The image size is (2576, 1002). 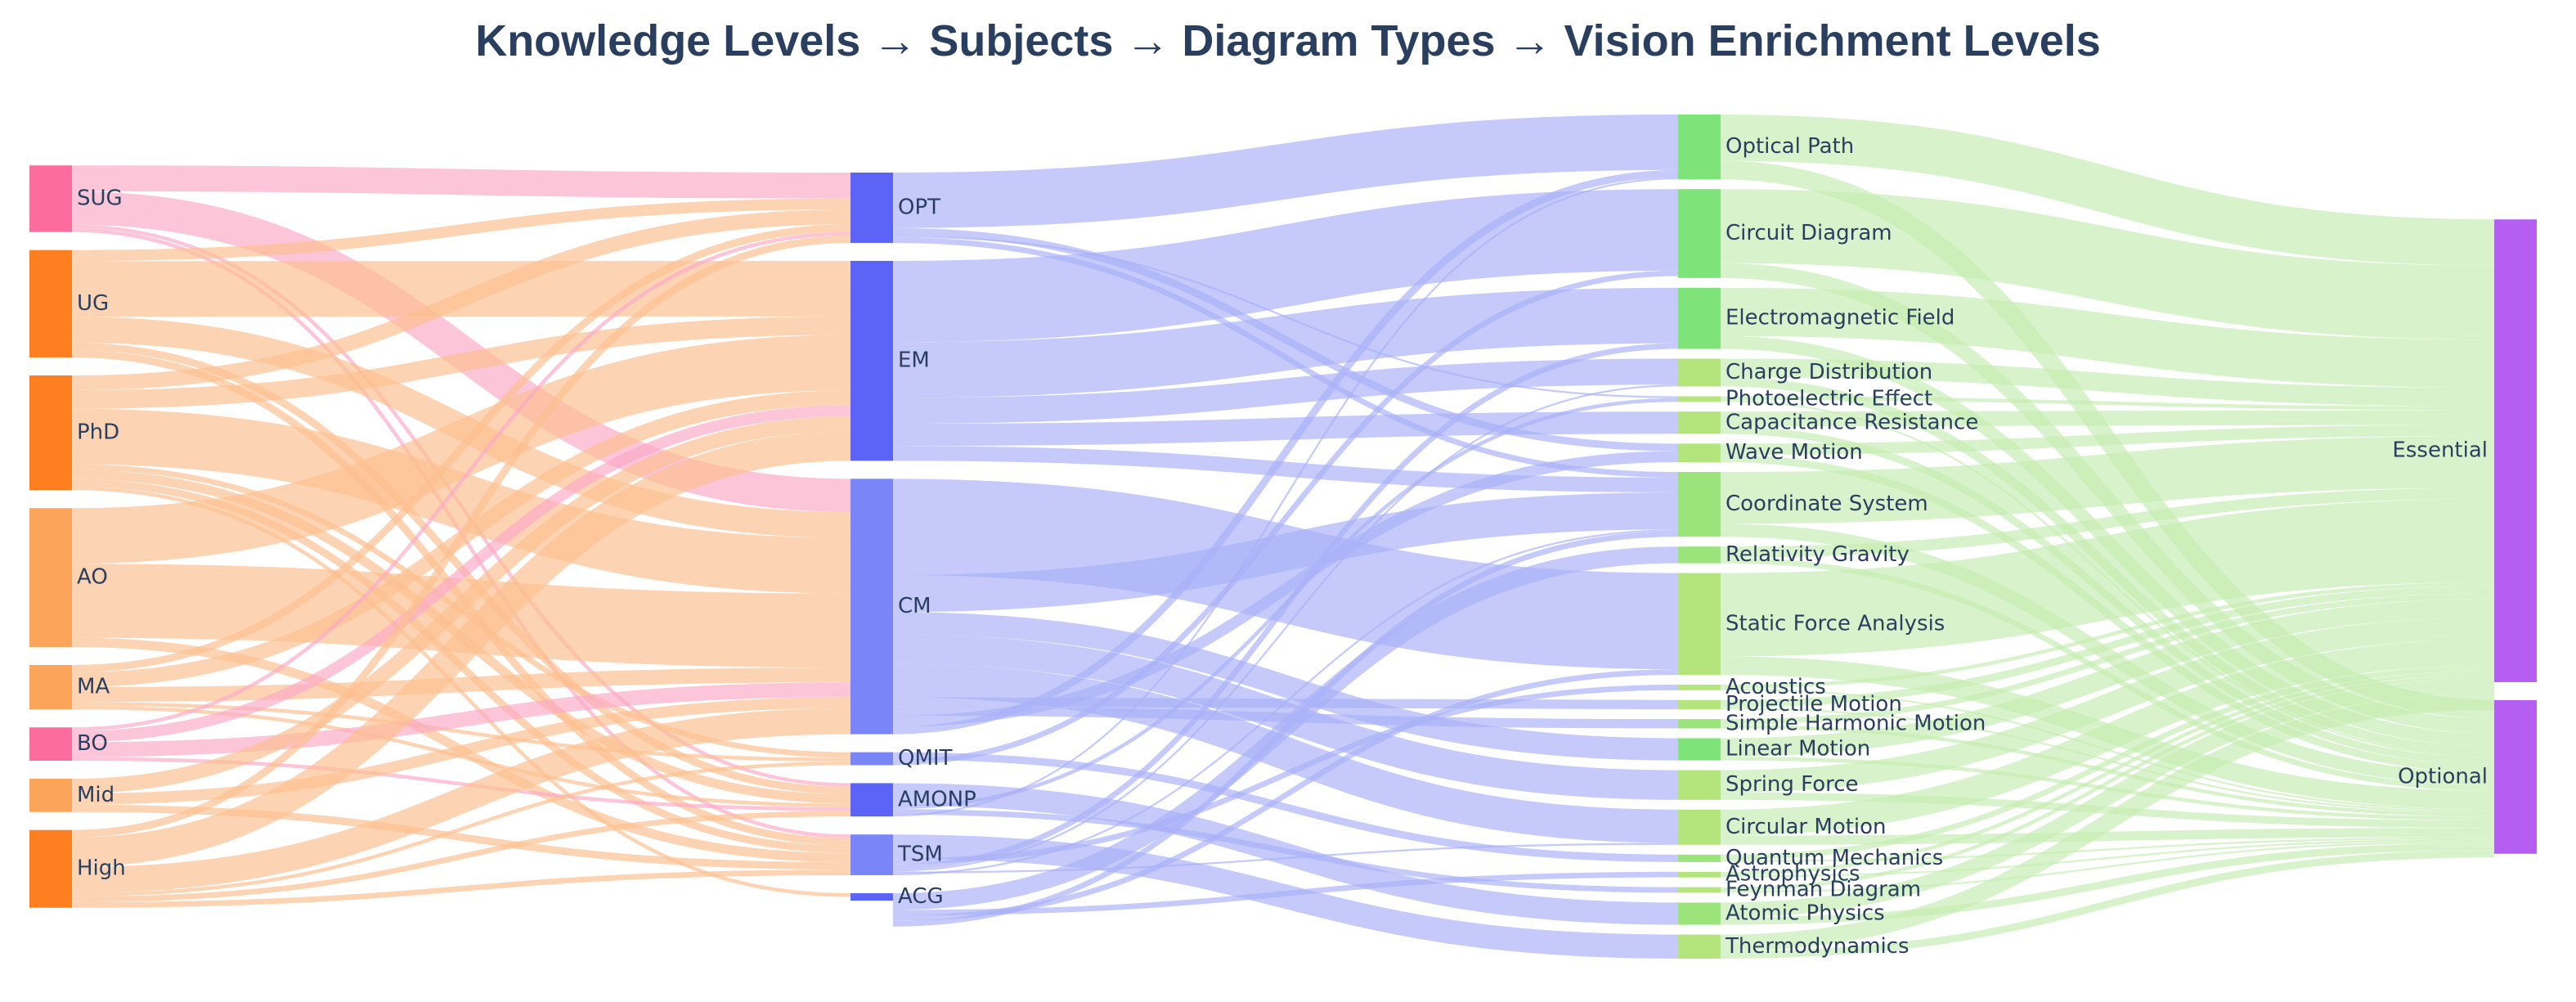 I want to click on node-spring-force, so click(x=1699, y=785).